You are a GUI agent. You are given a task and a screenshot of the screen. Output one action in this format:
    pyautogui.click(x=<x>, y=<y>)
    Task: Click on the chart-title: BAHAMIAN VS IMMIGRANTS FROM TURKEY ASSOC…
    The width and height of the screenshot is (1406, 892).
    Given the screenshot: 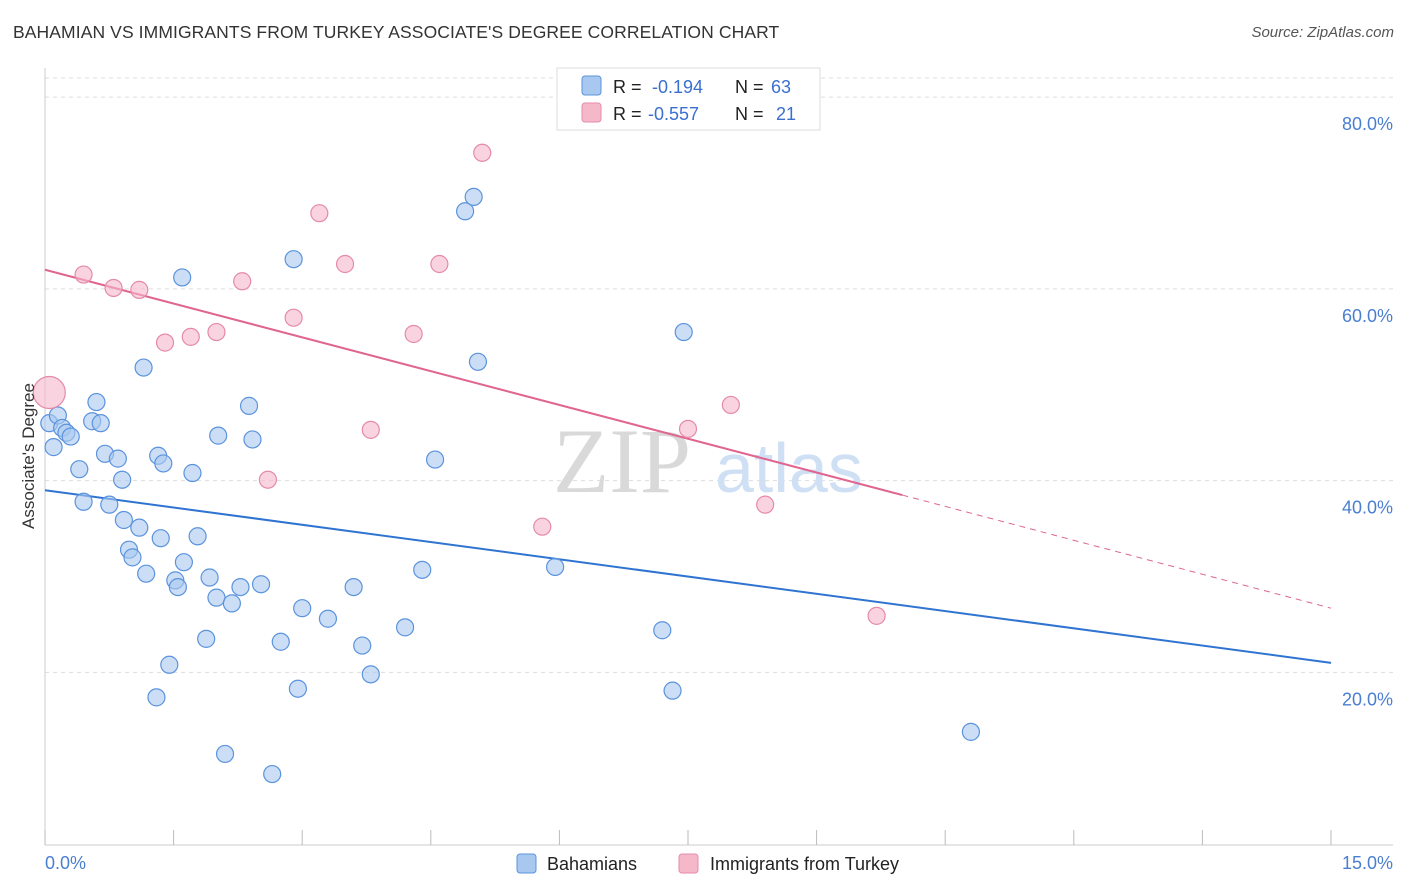 What is the action you would take?
    pyautogui.click(x=396, y=32)
    